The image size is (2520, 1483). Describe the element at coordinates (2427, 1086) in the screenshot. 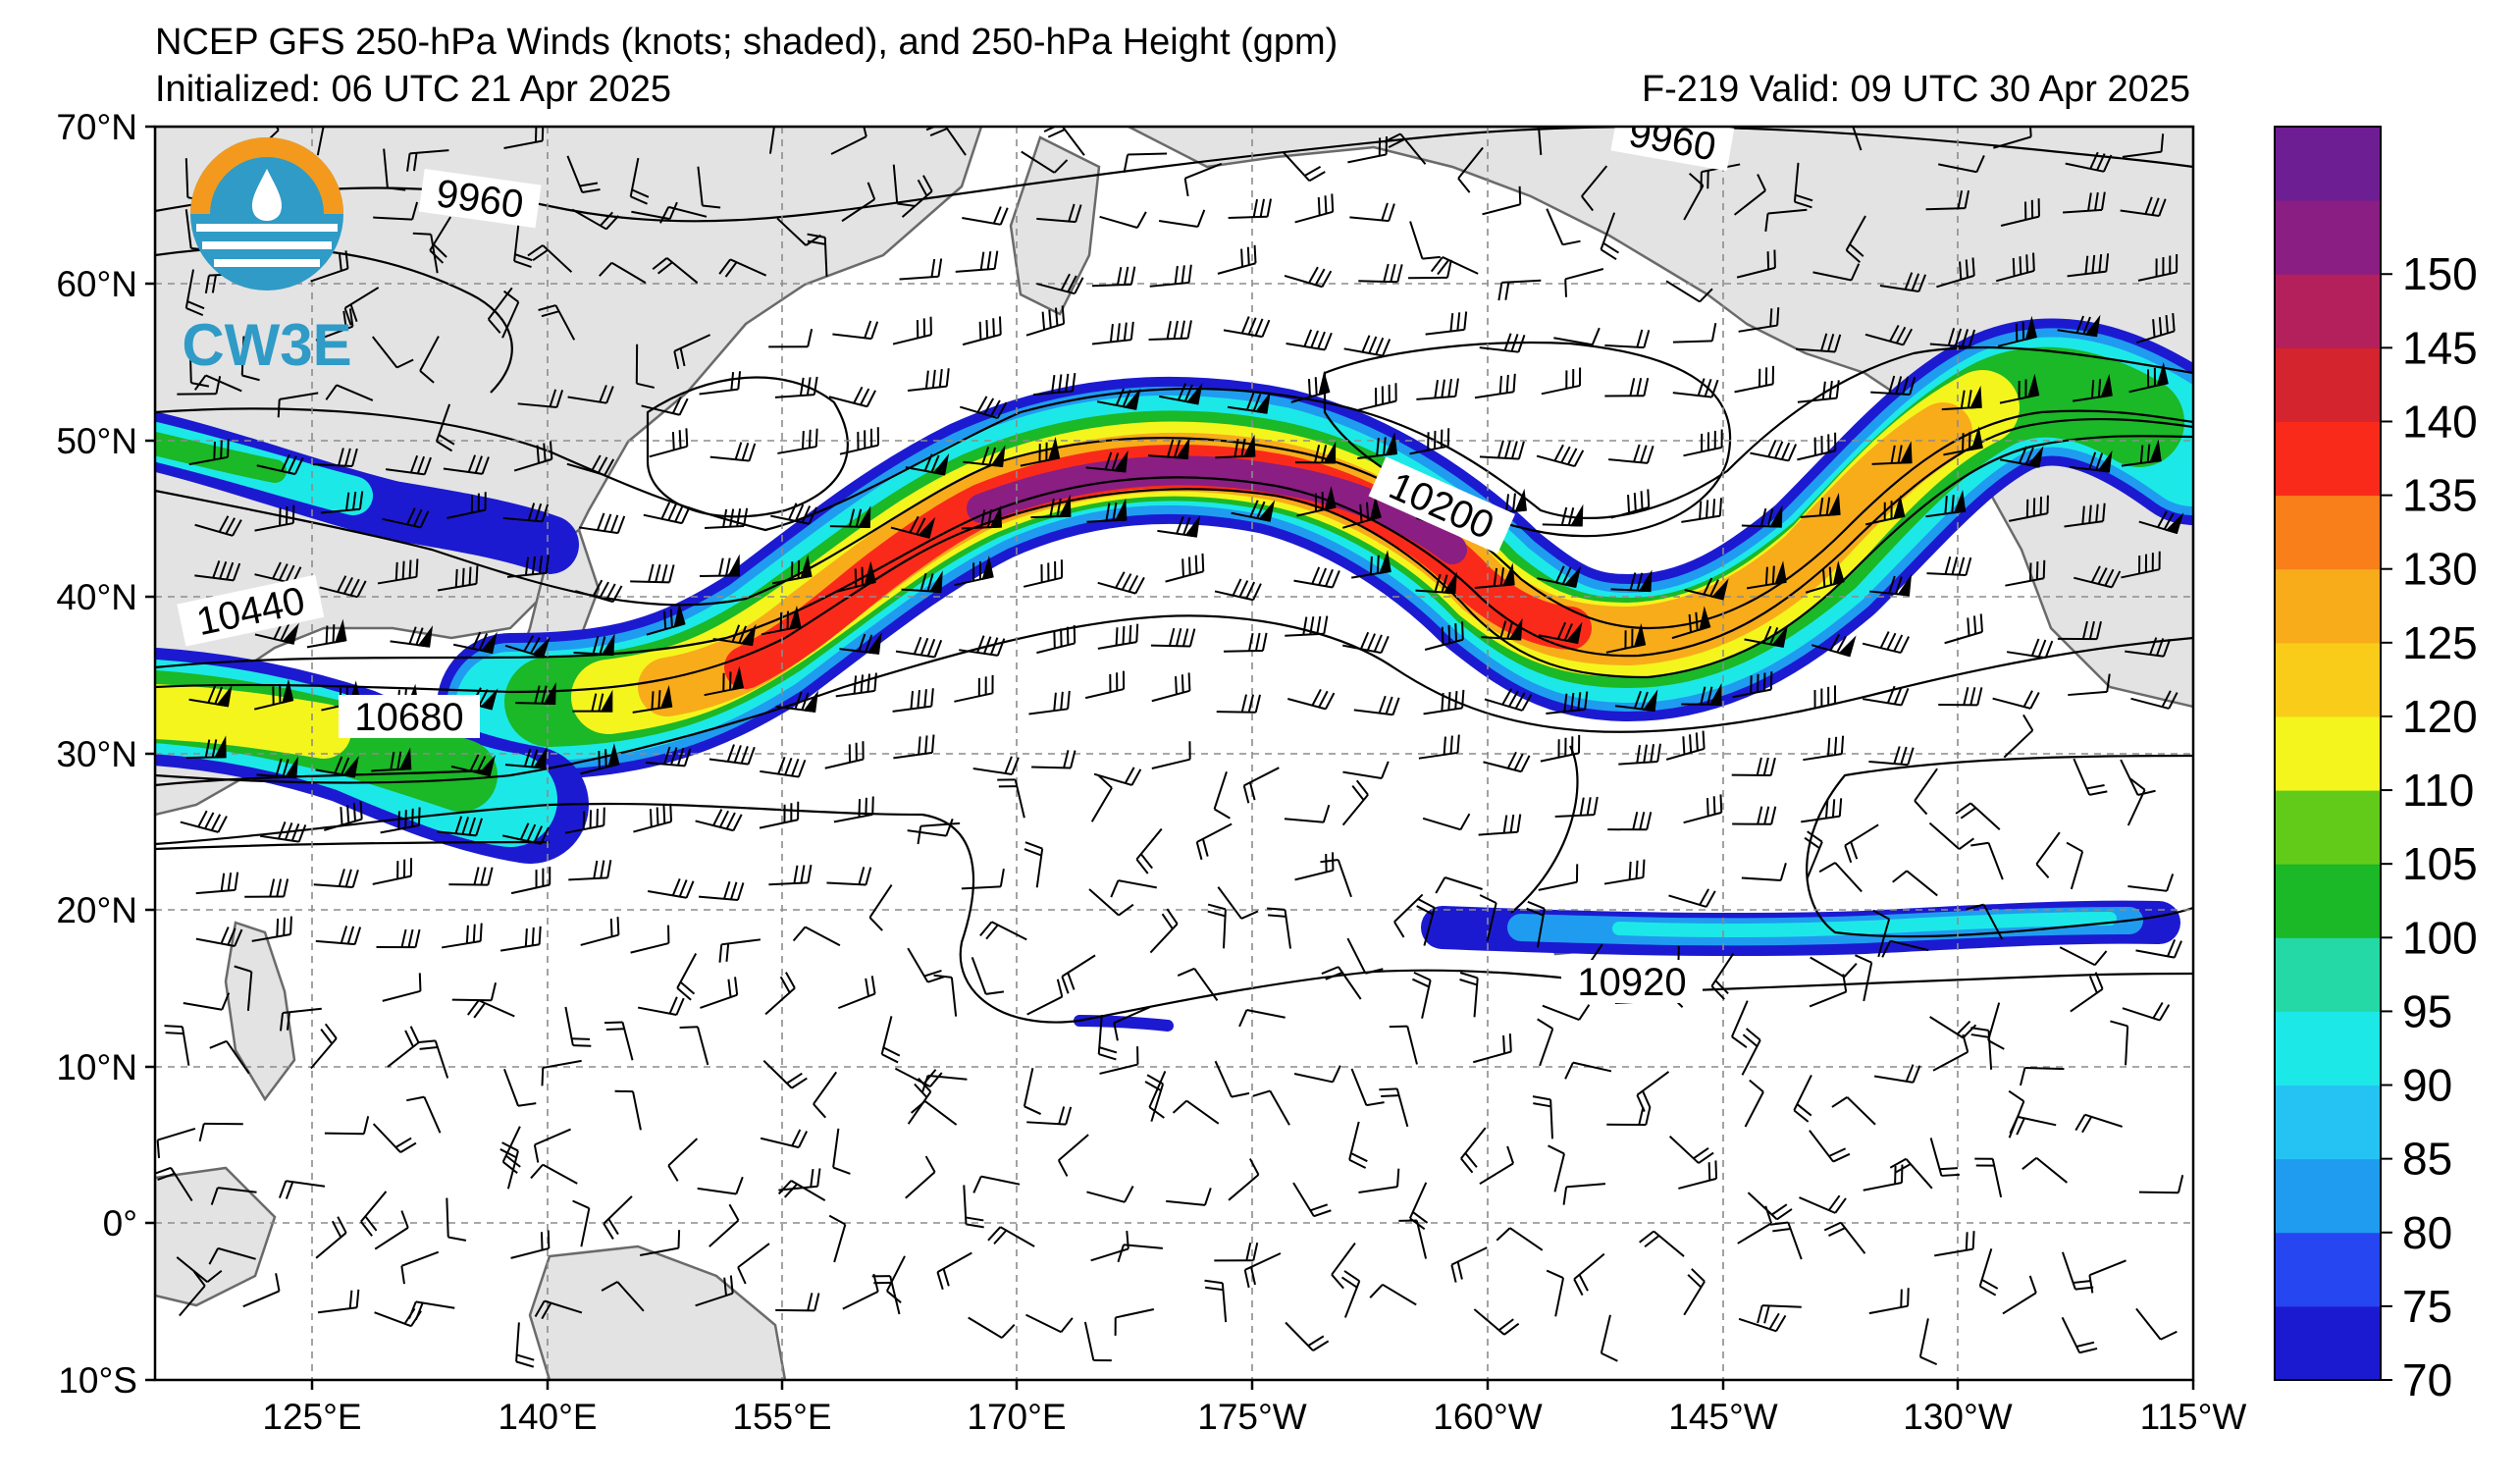

I see `colorbar-tick-label: 90` at that location.